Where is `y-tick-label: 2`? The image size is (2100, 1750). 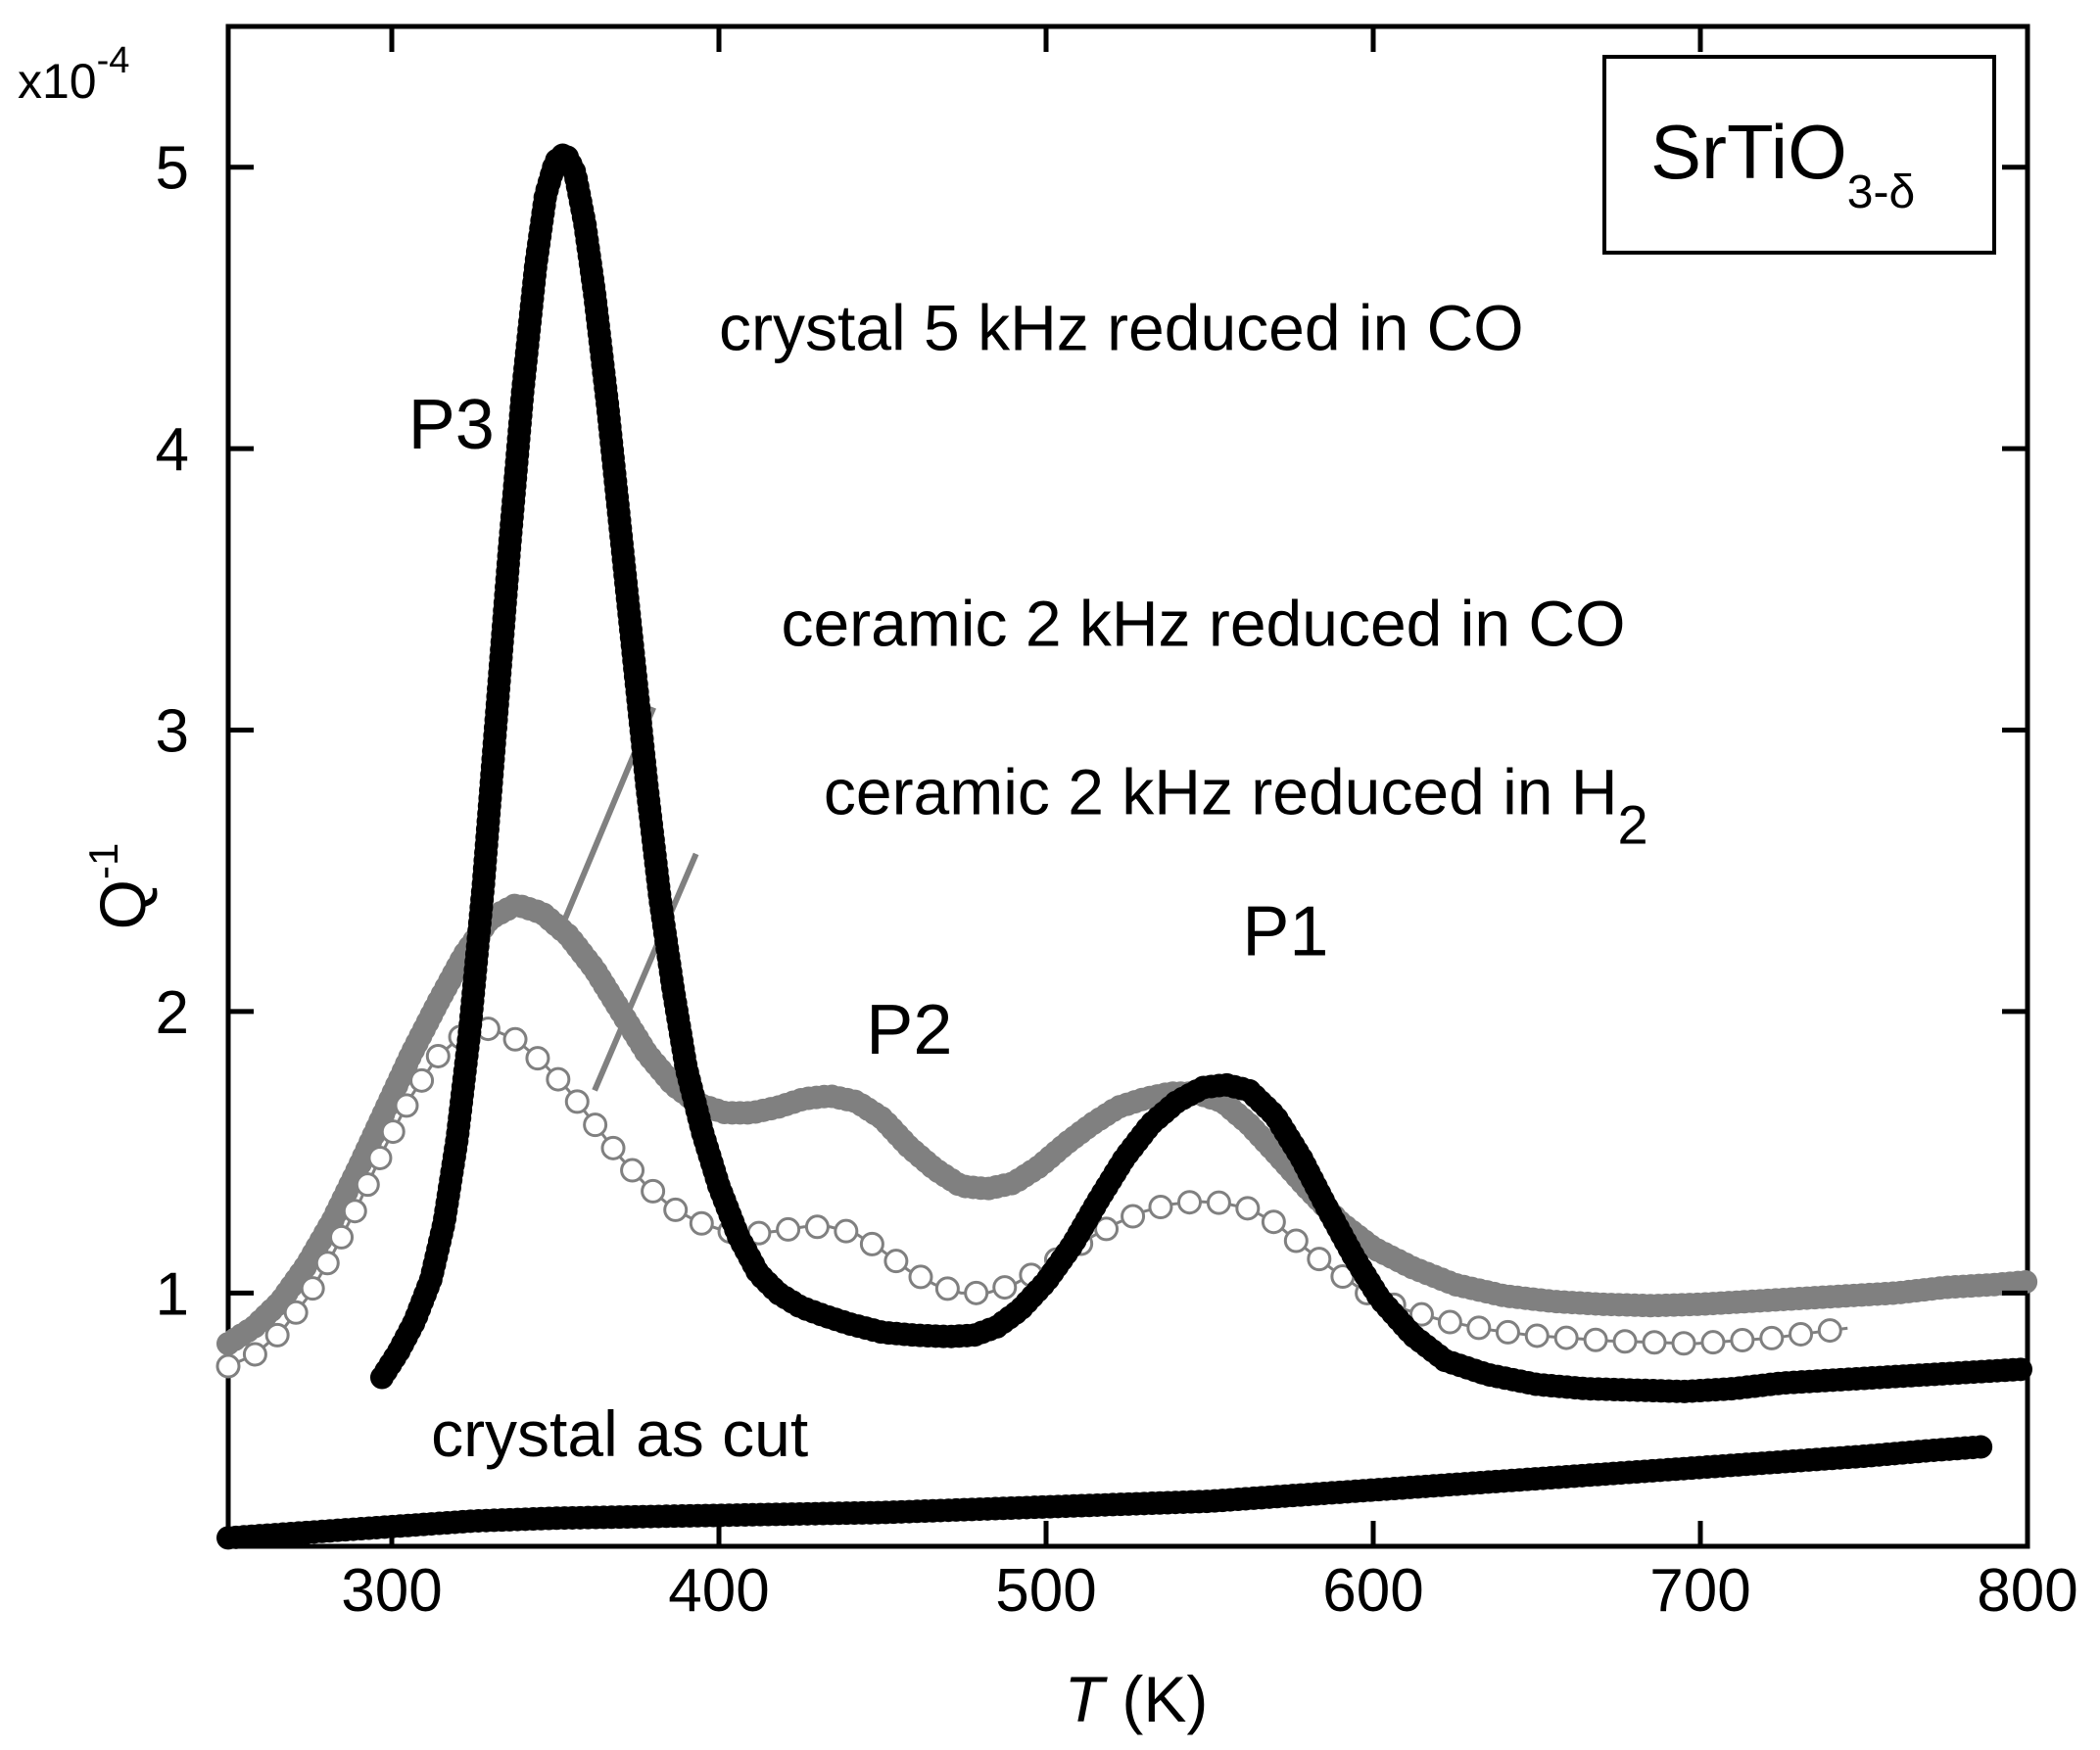
y-tick-label: 2 is located at coordinates (172, 1013).